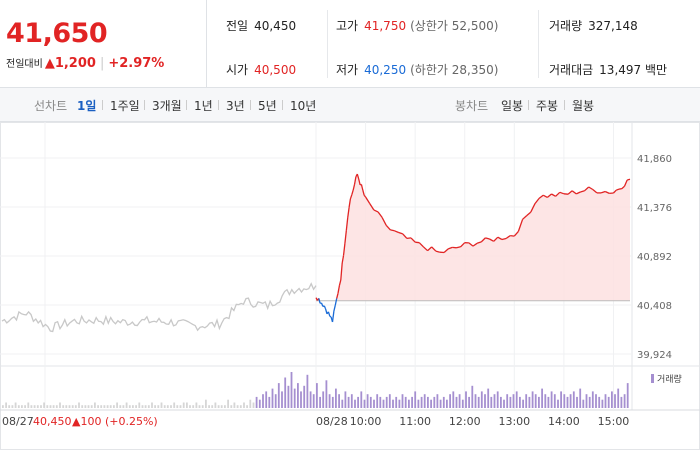 The height and width of the screenshot is (450, 700). Describe the element at coordinates (261, 25) in the screenshot. I see `stat-prev-close: 전일 40,450` at that location.